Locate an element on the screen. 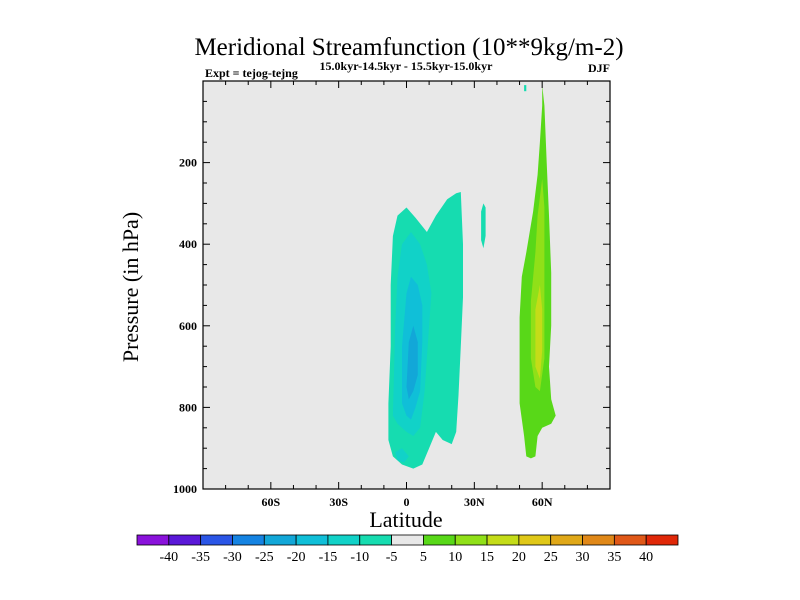 This screenshot has height=600, width=800. contour-region-northern-cell-upper is located at coordinates (450, 256).